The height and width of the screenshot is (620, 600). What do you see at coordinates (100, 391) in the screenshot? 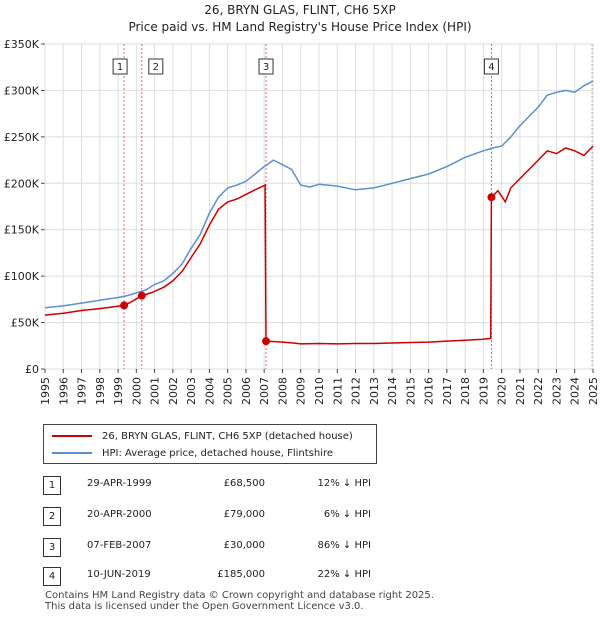
I see `x-tick-label: 1998` at bounding box center [100, 391].